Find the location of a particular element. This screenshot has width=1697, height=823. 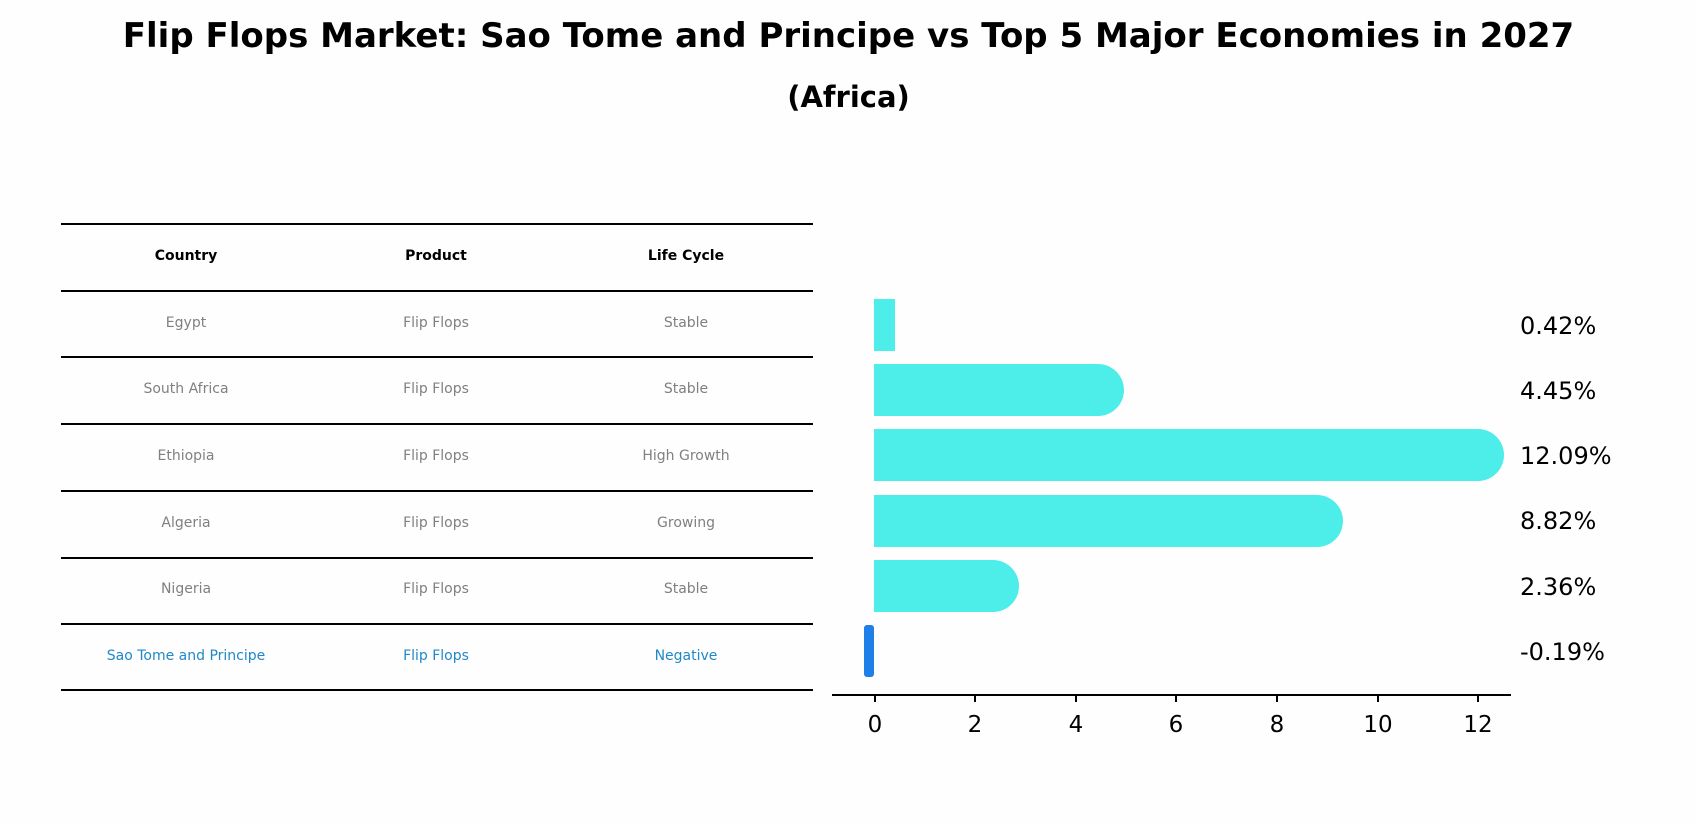

table-cell-product-highlight: Flip Flops is located at coordinates (436, 656).